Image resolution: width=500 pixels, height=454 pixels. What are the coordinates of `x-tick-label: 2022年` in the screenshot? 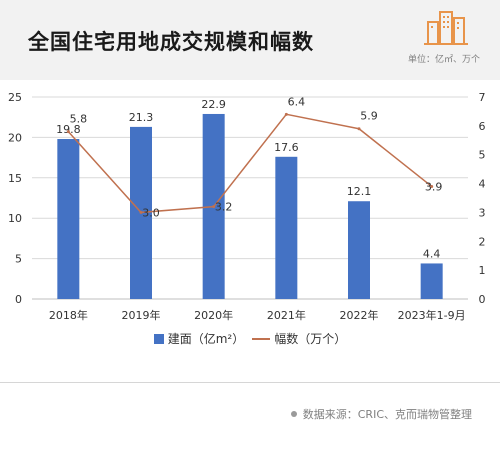 It's located at (359, 315).